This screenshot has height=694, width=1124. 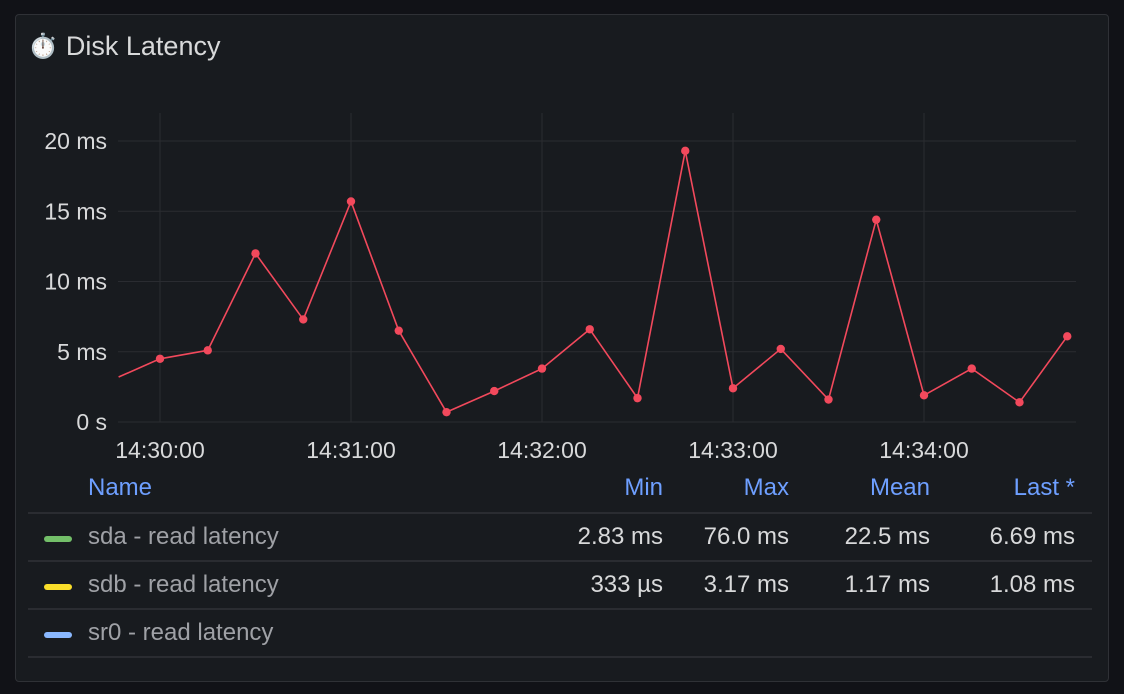 What do you see at coordinates (143, 46) in the screenshot?
I see `panel-title: Disk Latency` at bounding box center [143, 46].